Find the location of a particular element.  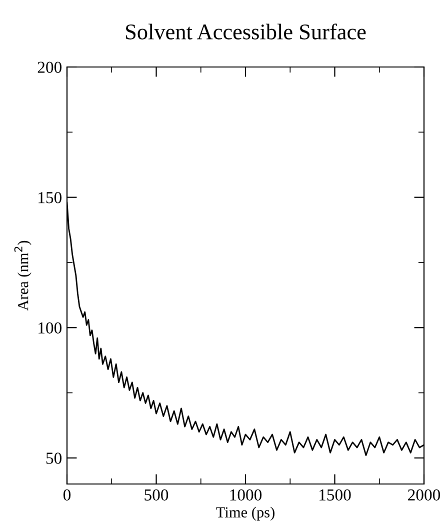

x-tick-label: 2000 is located at coordinates (424, 495).